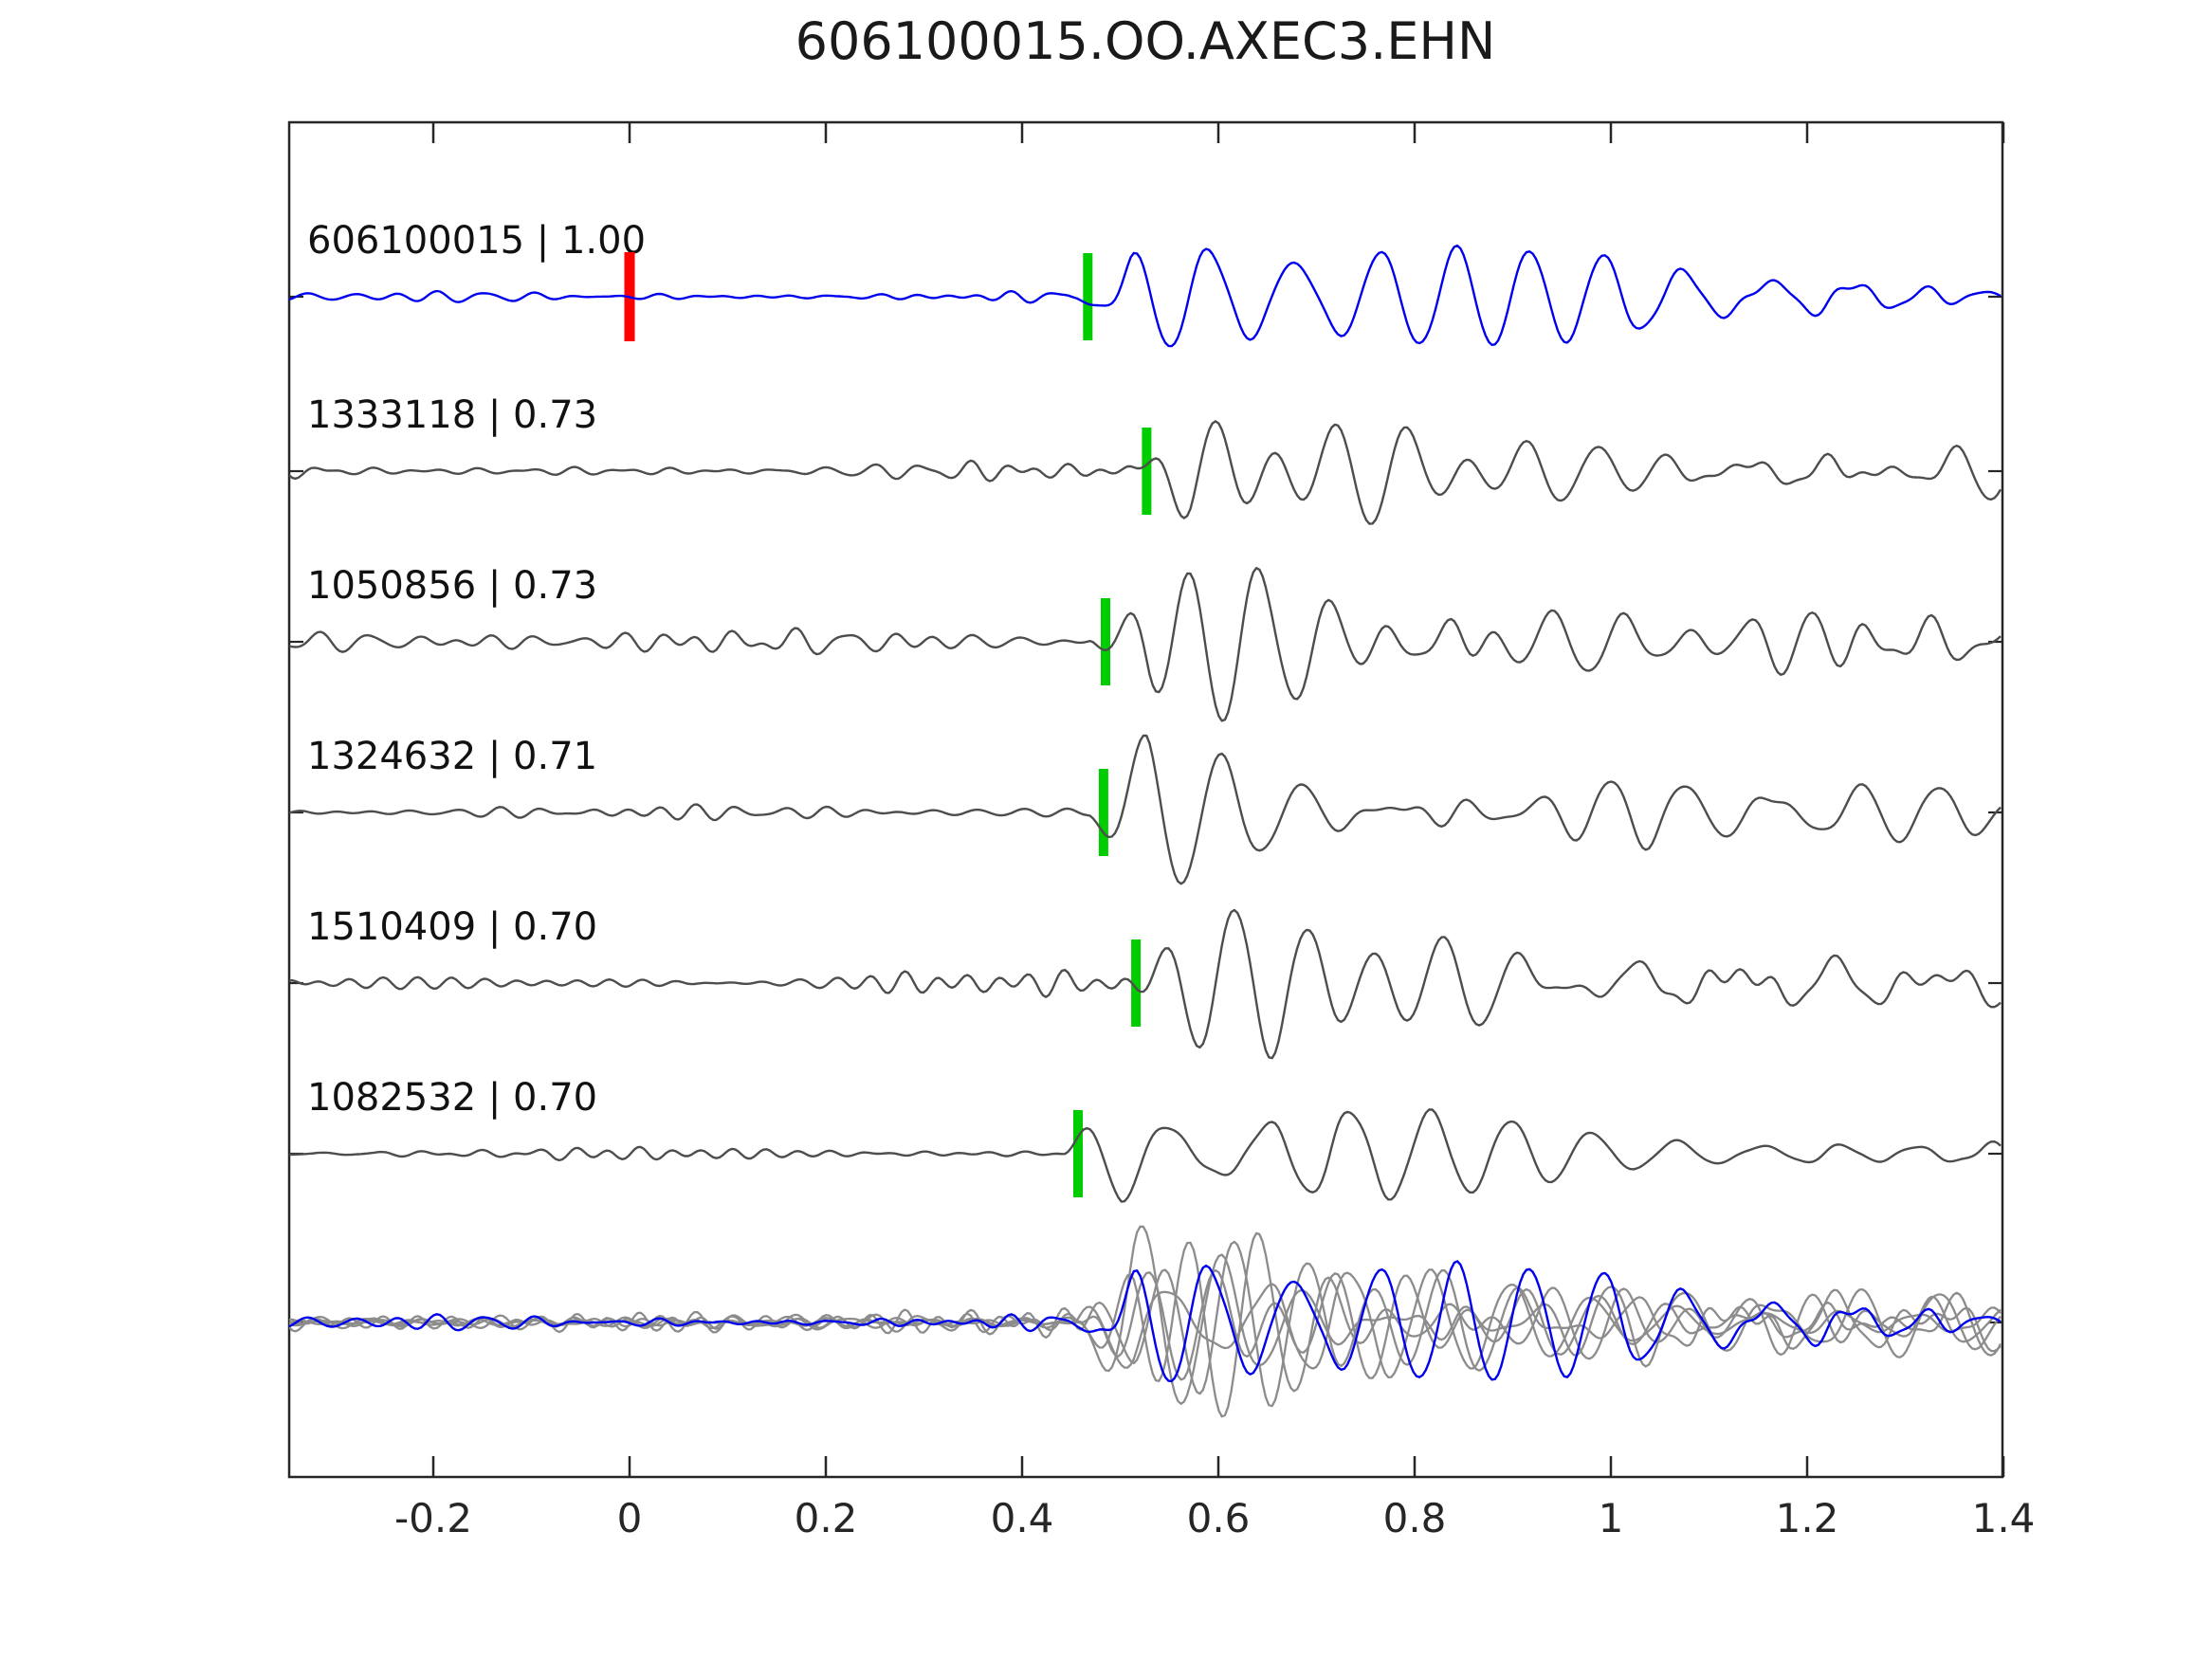 The height and width of the screenshot is (1659, 2212). I want to click on trace-label: 1333118 | 0.73, so click(452, 415).